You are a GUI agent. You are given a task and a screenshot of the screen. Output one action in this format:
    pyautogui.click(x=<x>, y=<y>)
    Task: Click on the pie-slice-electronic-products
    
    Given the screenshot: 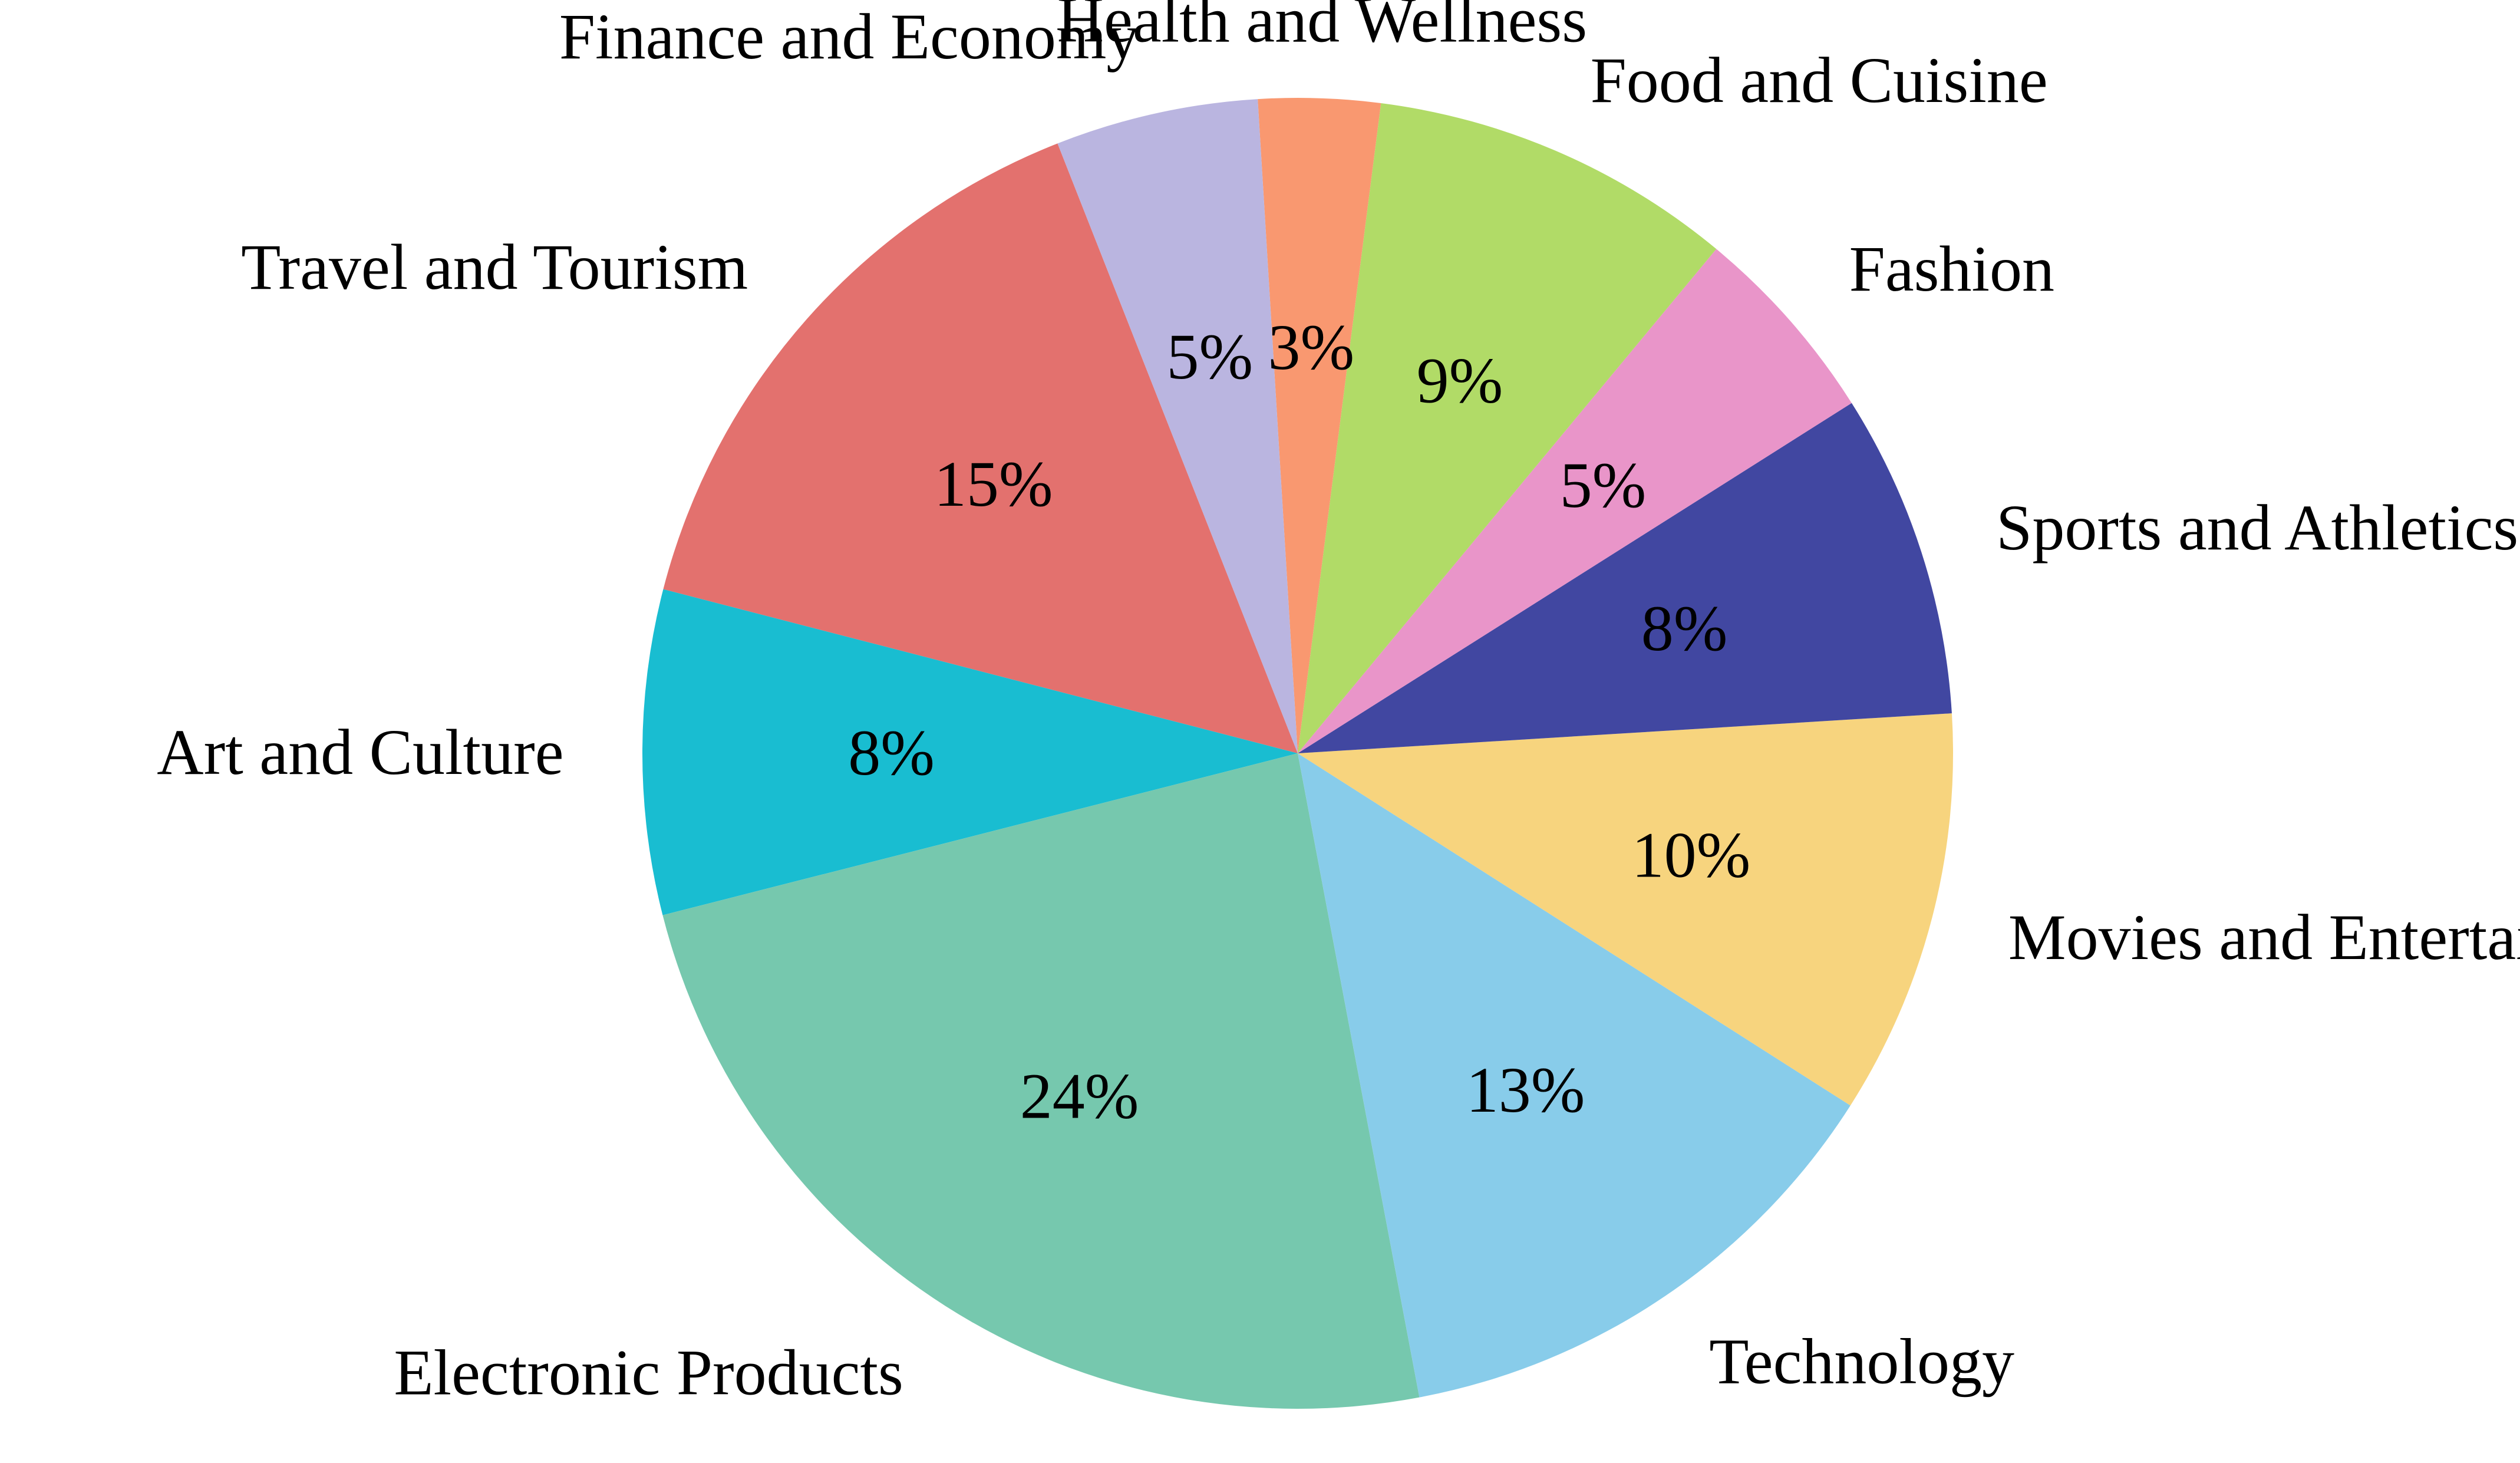 What is the action you would take?
    pyautogui.click(x=1041, y=1081)
    